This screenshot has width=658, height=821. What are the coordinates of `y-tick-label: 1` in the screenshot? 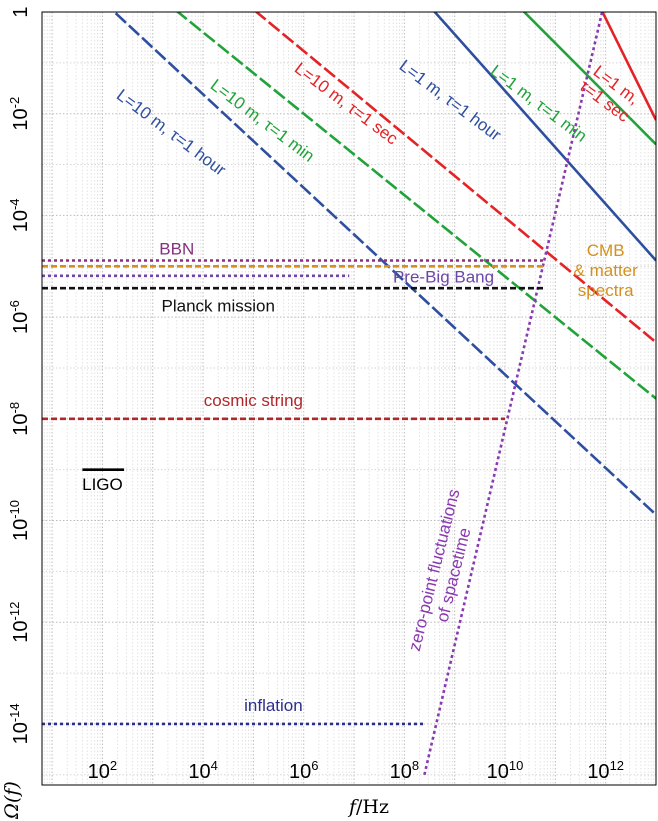 It's located at (21, 11).